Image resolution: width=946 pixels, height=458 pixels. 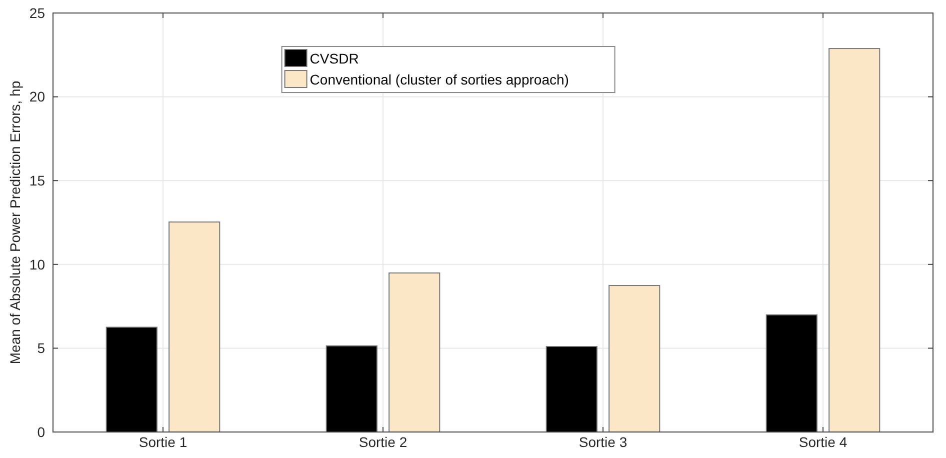 I want to click on y-axis-title: Mean of Absolute Power Prediction Errors, hp, so click(x=15, y=222).